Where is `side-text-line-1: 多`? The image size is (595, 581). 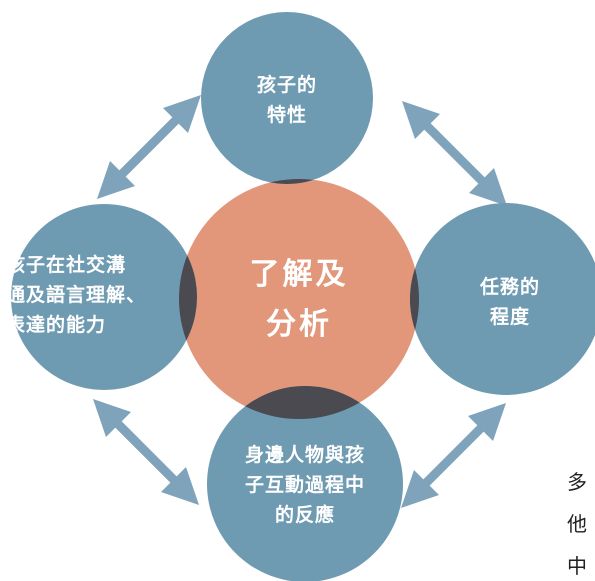
side-text-line-1: 多 is located at coordinates (577, 482).